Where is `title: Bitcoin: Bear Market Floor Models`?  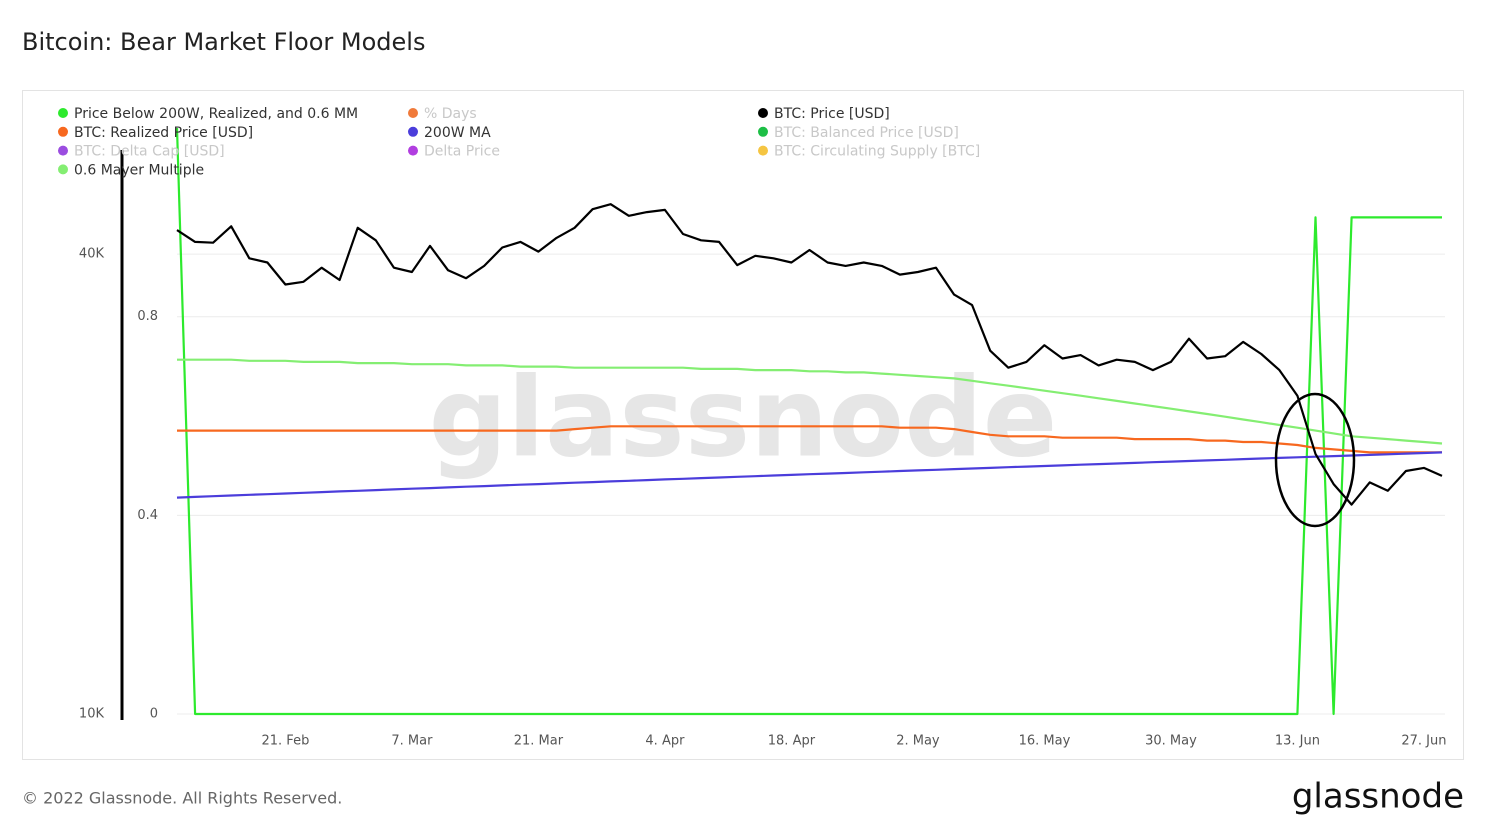 title: Bitcoin: Bear Market Floor Models is located at coordinates (223, 42).